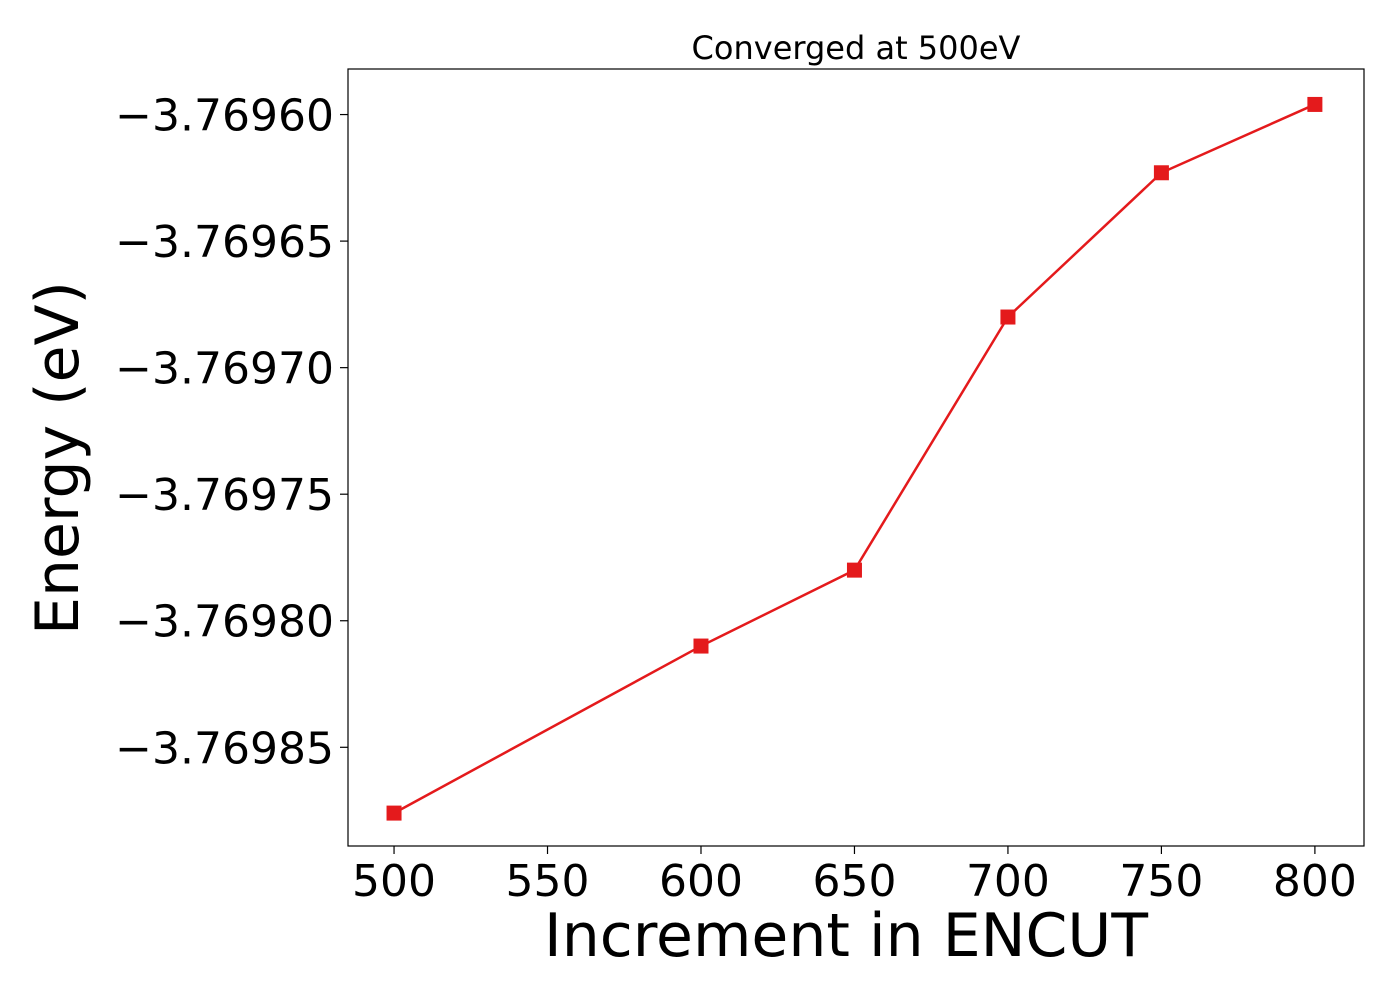 This screenshot has width=1400, height=1000. What do you see at coordinates (1315, 881) in the screenshot?
I see `x-tick-label: 800` at bounding box center [1315, 881].